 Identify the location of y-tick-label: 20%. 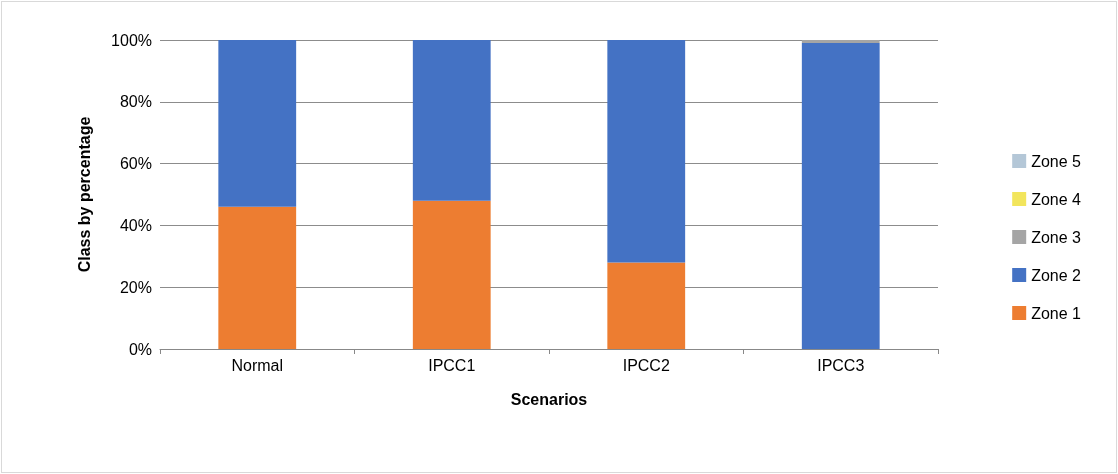
(135, 287).